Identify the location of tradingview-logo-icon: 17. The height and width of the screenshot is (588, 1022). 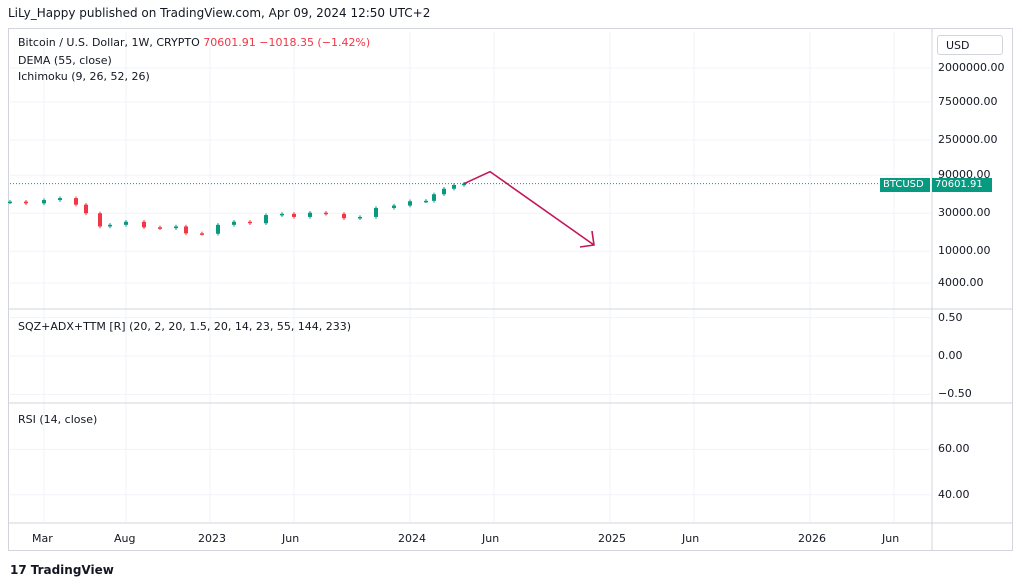
(18, 570).